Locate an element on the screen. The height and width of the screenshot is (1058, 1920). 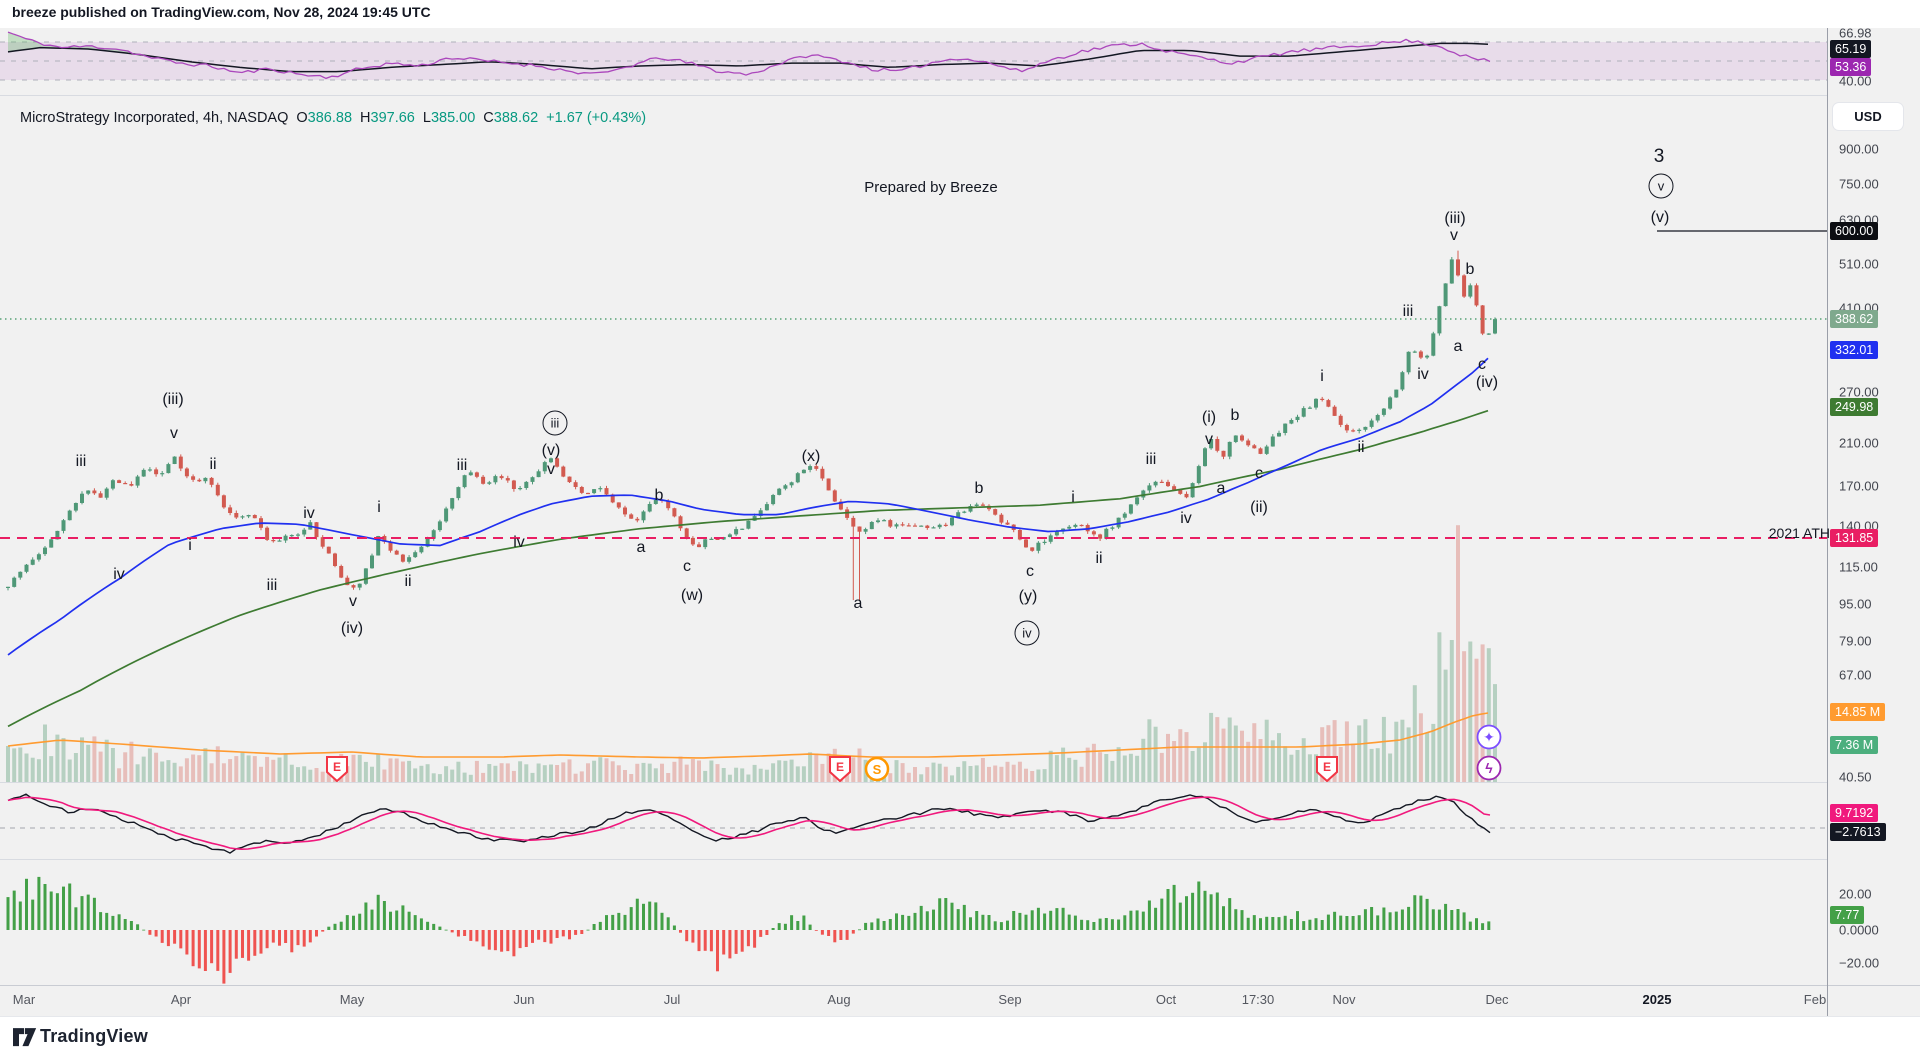
ohlc-value: 397.66 is located at coordinates (392, 118).